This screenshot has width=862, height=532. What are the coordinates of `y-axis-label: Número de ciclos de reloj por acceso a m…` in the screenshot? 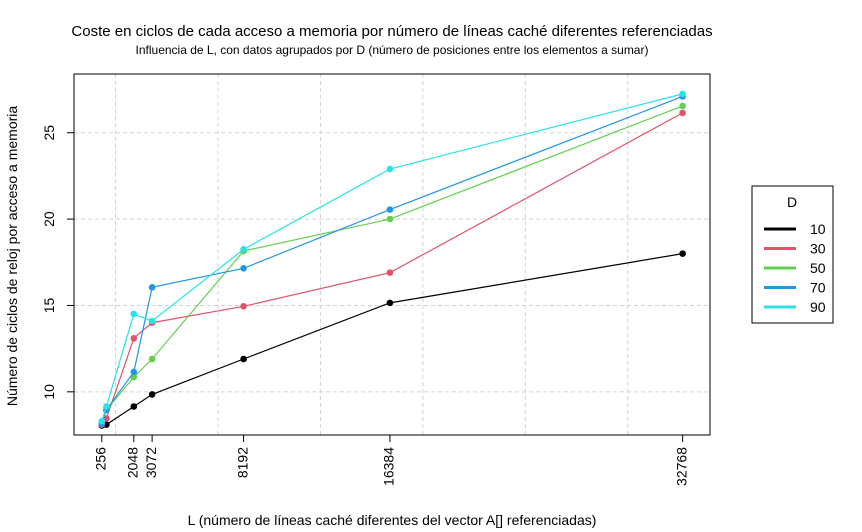 It's located at (12, 256).